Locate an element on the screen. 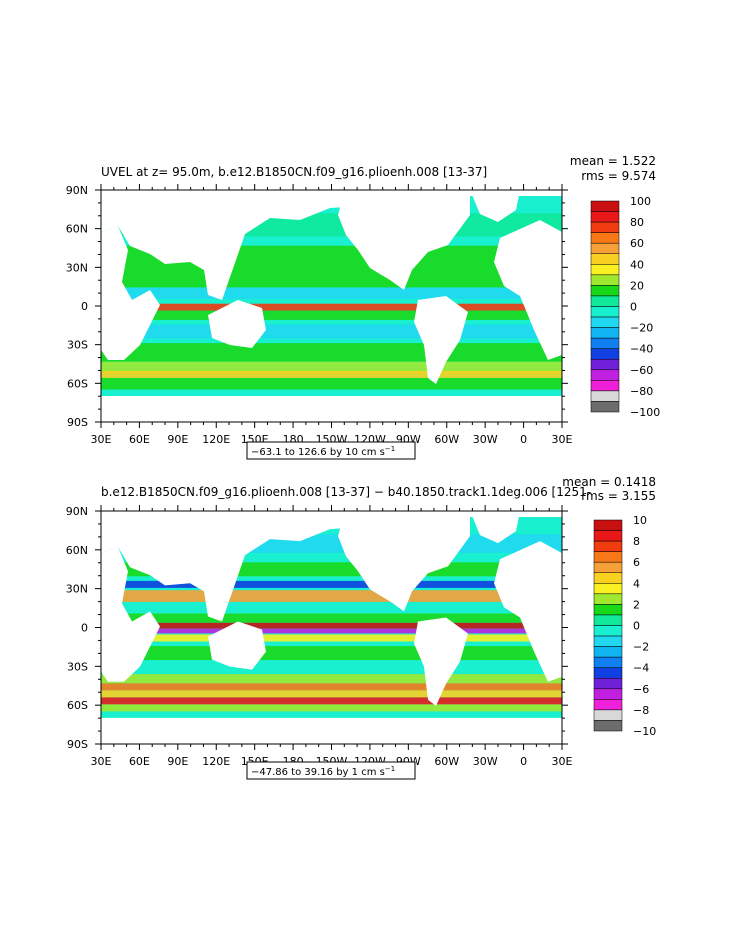 This screenshot has height=945, width=733. colorbar-label: 40 is located at coordinates (637, 264).